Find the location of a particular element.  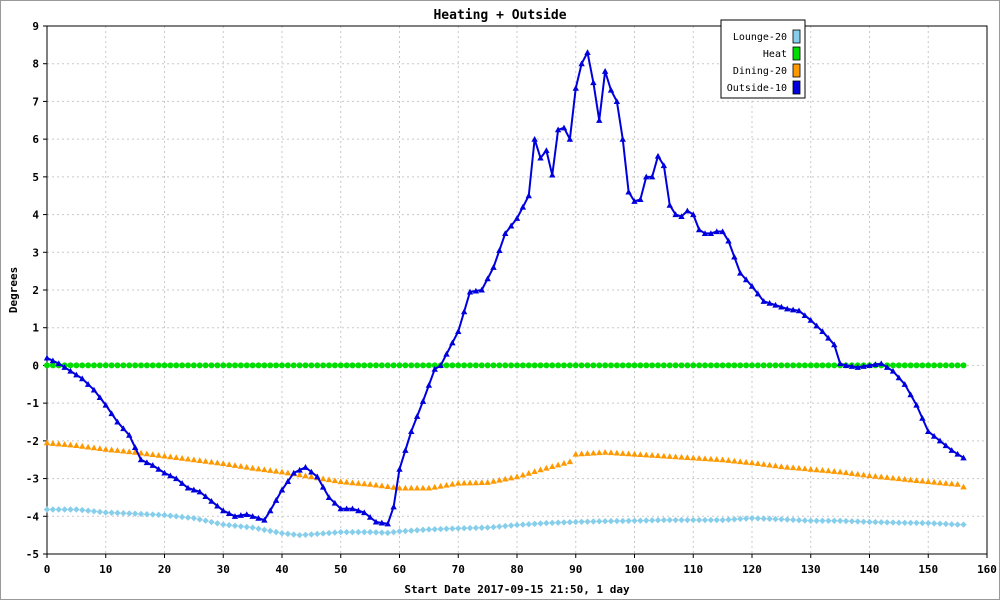

x-axis-label: Start Date 2017-09-15 21:50, 1 day is located at coordinates (517, 589).